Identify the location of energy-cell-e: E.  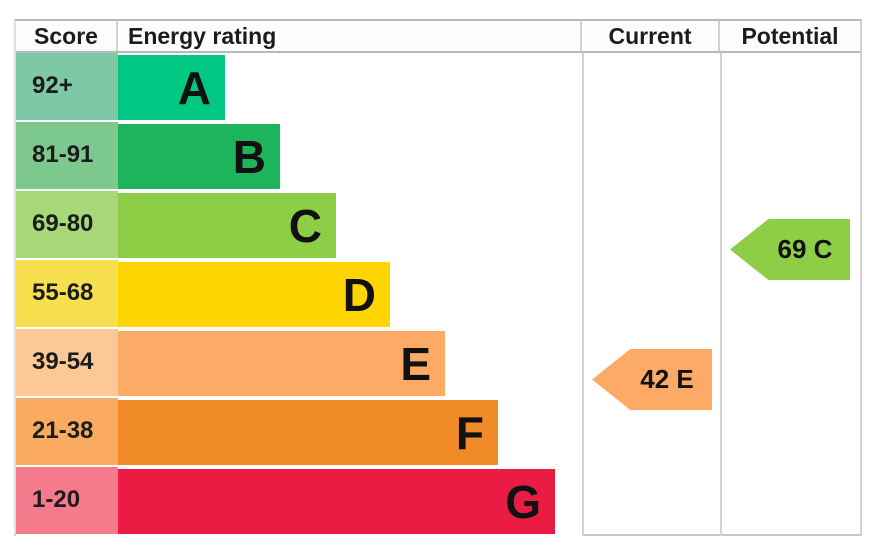
(350, 363).